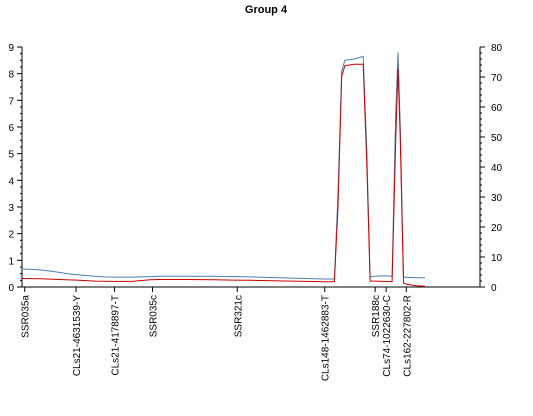 The width and height of the screenshot is (533, 416). What do you see at coordinates (494, 288) in the screenshot?
I see `right-tick-label: 0` at bounding box center [494, 288].